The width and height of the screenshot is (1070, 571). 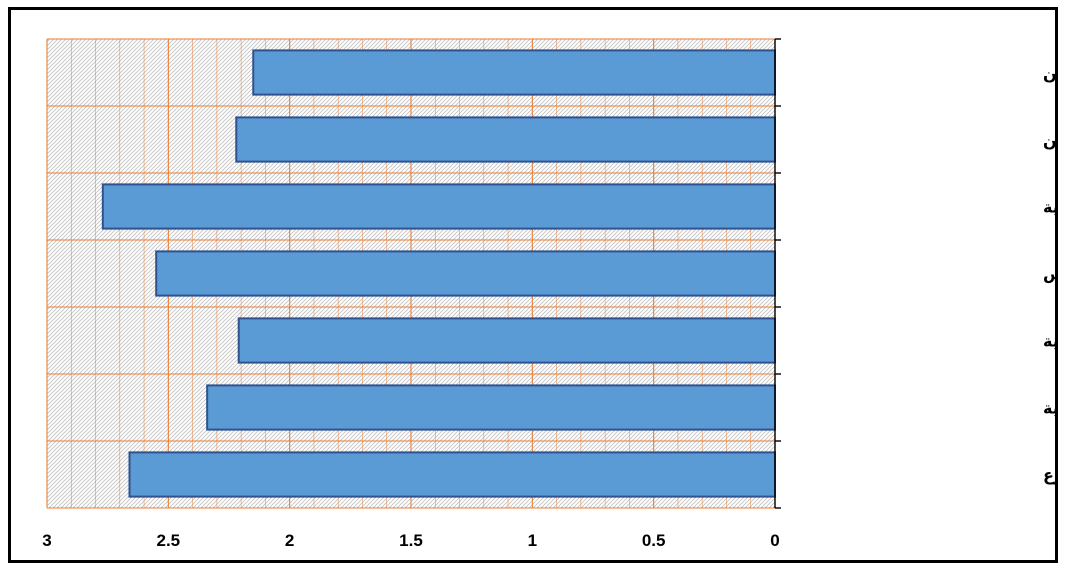 What do you see at coordinates (1049, 409) in the screenshot?
I see `category-label: قلة التجهيزات المدرسية` at bounding box center [1049, 409].